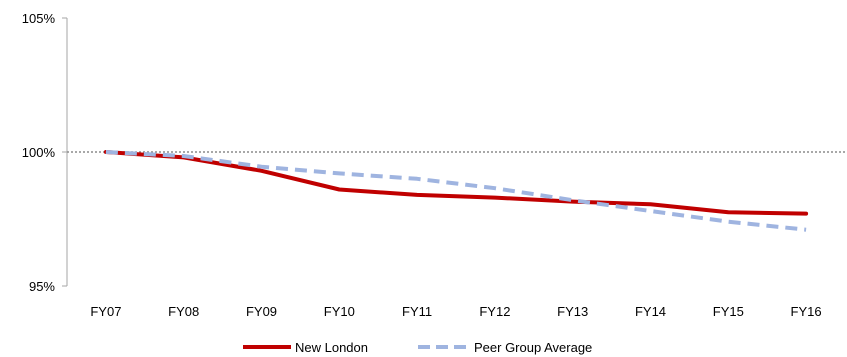 This screenshot has width=847, height=357. Describe the element at coordinates (42, 286) in the screenshot. I see `y-tick-label: 95%` at that location.